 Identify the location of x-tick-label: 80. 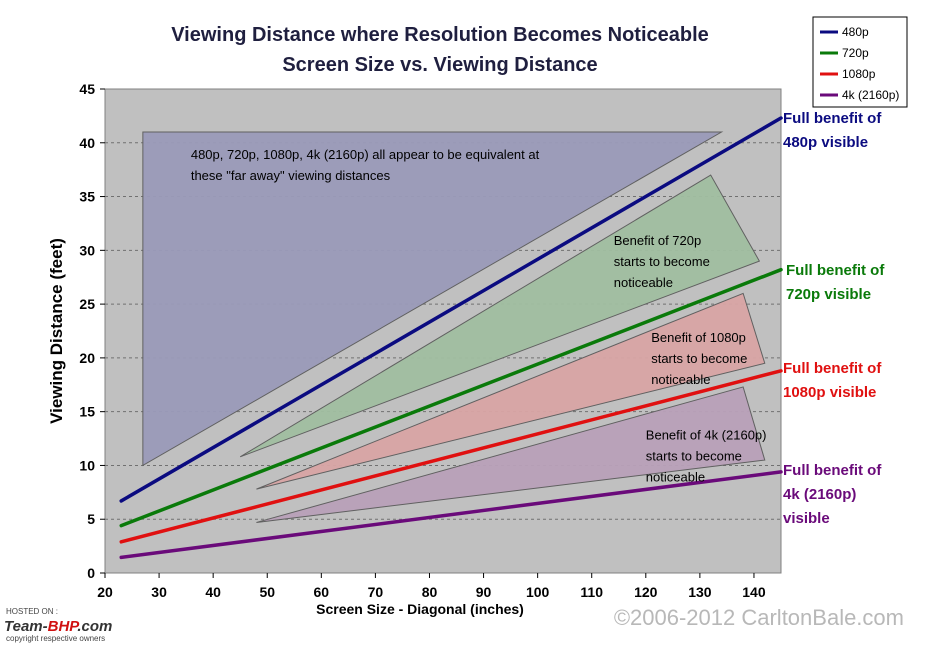
(430, 592).